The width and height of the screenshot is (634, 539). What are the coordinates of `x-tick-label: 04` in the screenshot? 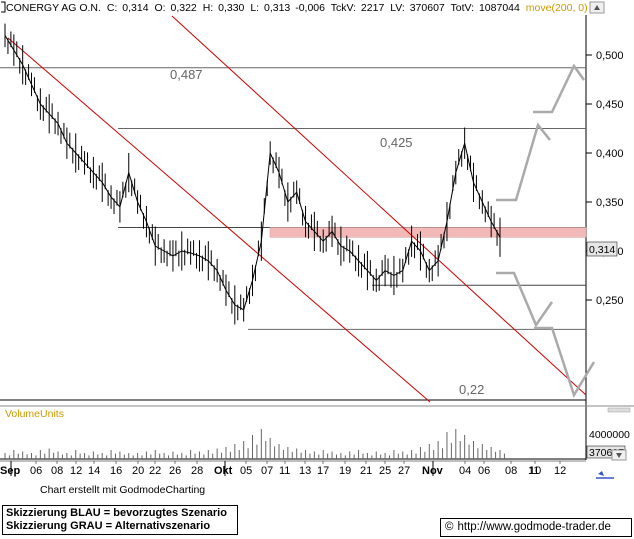 It's located at (465, 471).